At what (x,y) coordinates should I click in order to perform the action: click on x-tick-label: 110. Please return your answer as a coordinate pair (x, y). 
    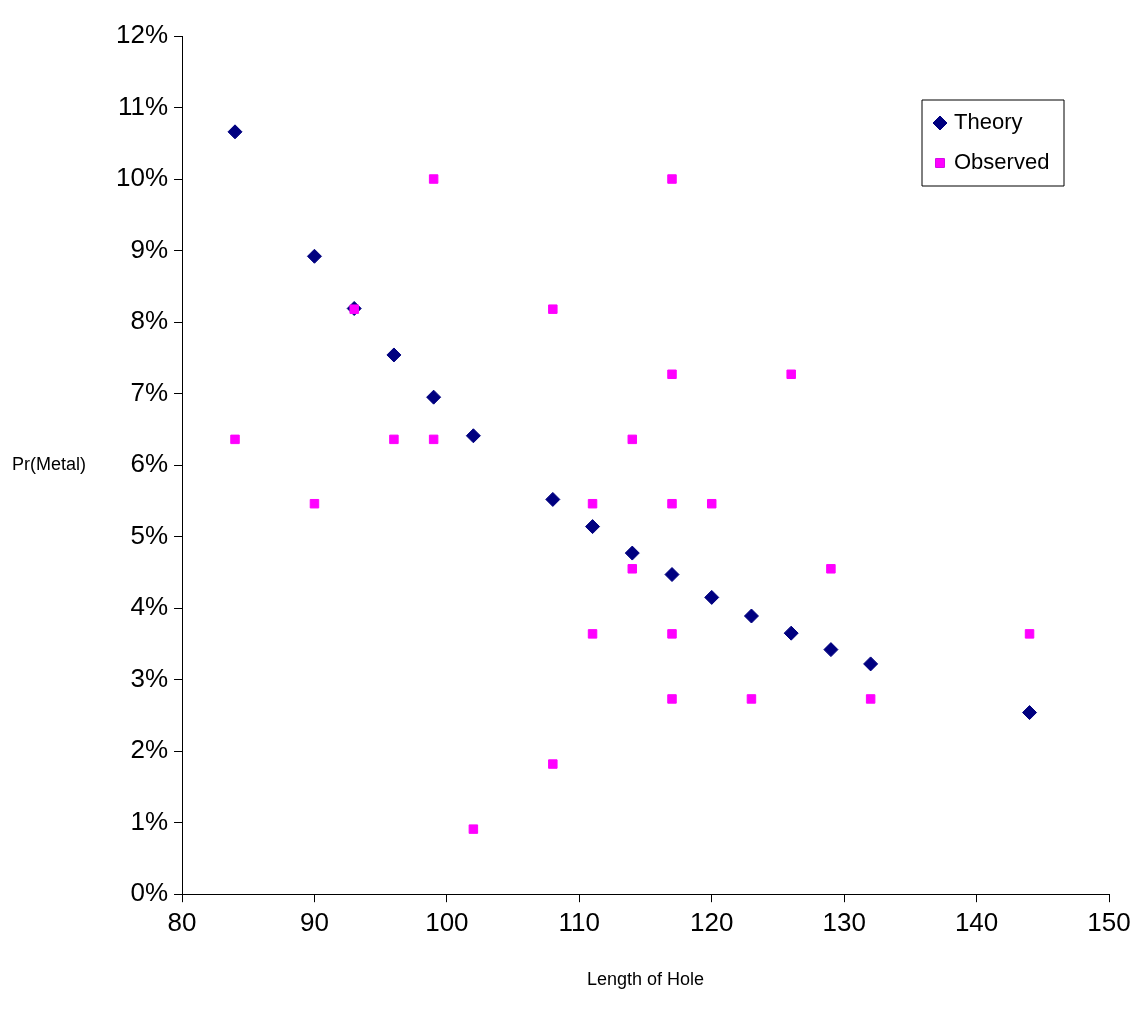
    Looking at the image, I should click on (579, 921).